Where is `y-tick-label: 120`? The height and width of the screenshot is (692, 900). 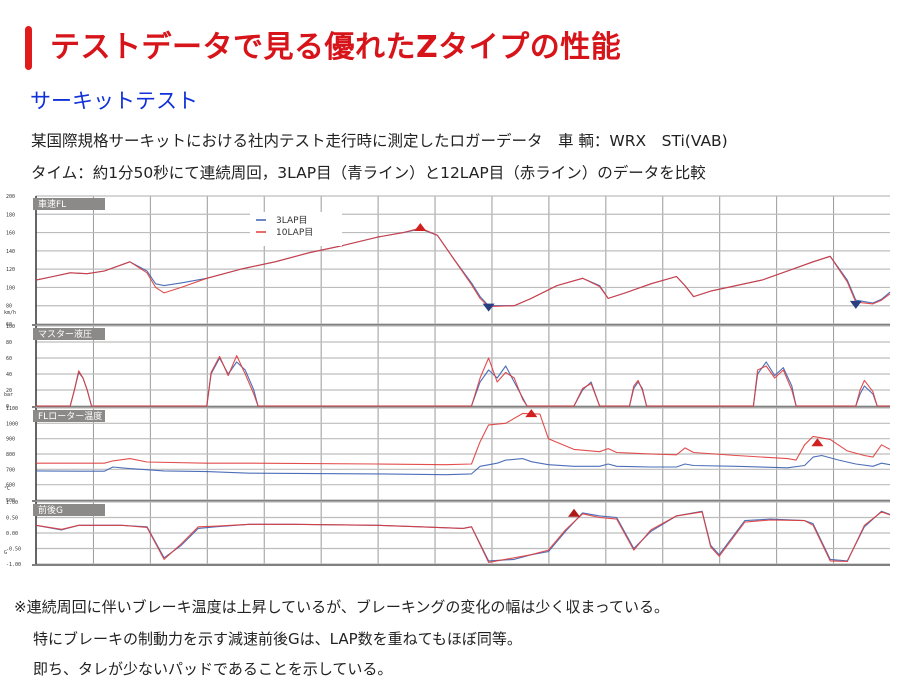 y-tick-label: 120 is located at coordinates (10, 270).